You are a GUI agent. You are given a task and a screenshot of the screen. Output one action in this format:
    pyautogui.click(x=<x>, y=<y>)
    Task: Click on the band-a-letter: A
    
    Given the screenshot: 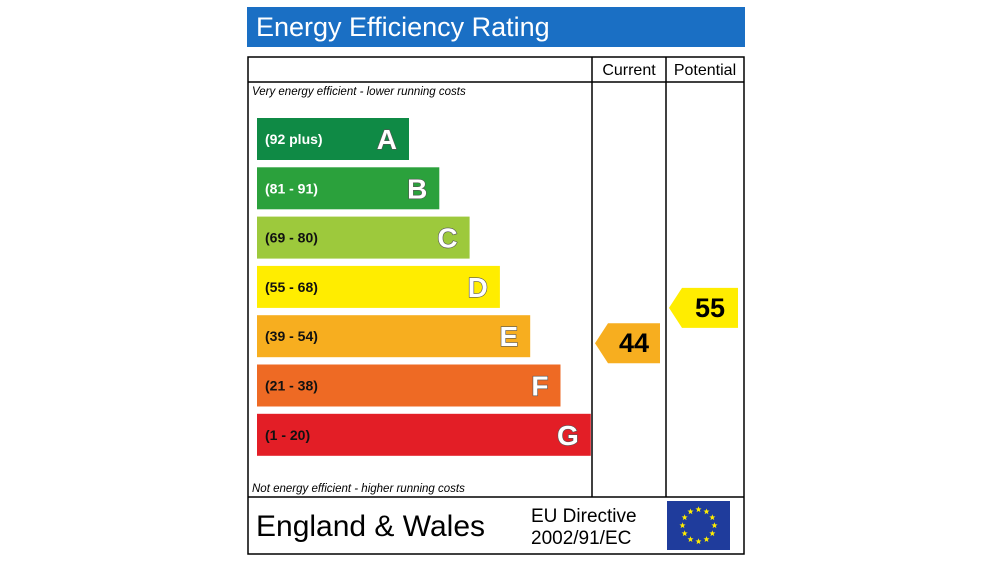 What is the action you would take?
    pyautogui.click(x=387, y=139)
    